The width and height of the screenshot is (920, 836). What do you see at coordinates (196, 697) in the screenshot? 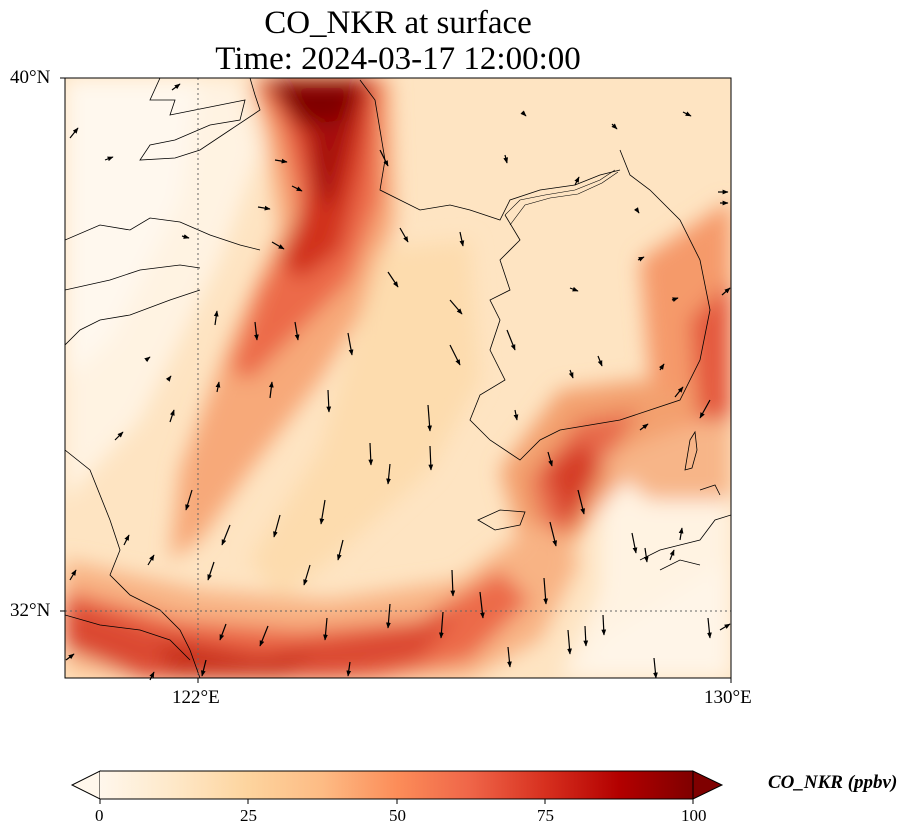
I see `lon-tick-label: 122°E` at bounding box center [196, 697].